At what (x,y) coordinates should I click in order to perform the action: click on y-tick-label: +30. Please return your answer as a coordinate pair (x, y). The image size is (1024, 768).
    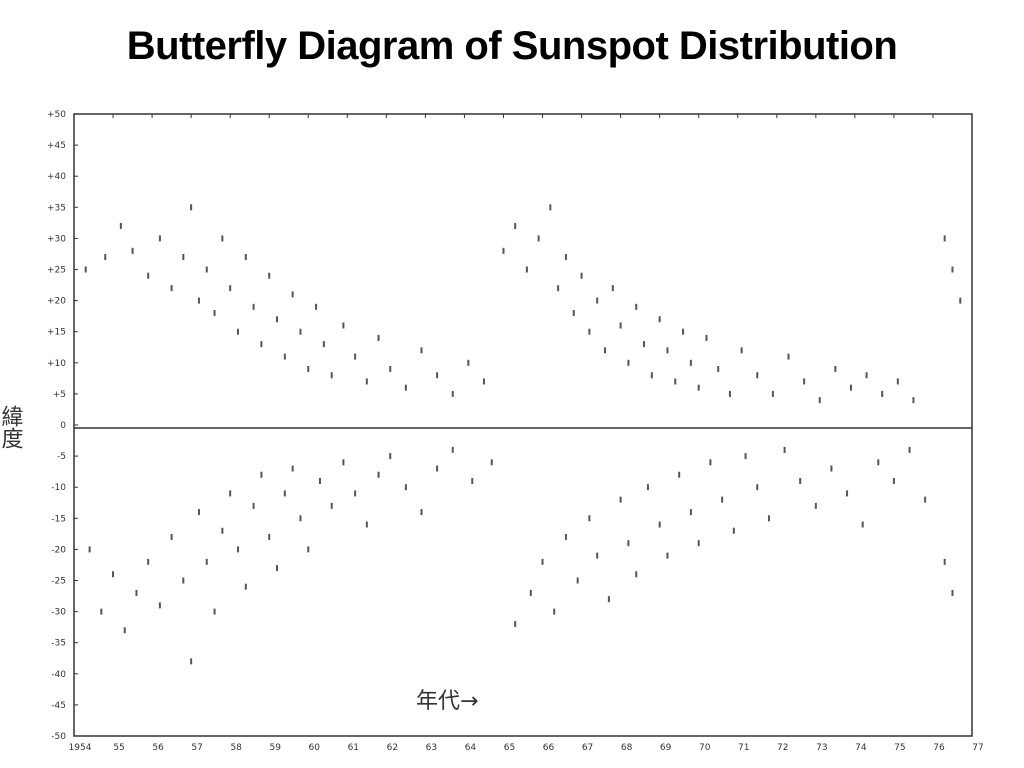
    Looking at the image, I should click on (56, 239).